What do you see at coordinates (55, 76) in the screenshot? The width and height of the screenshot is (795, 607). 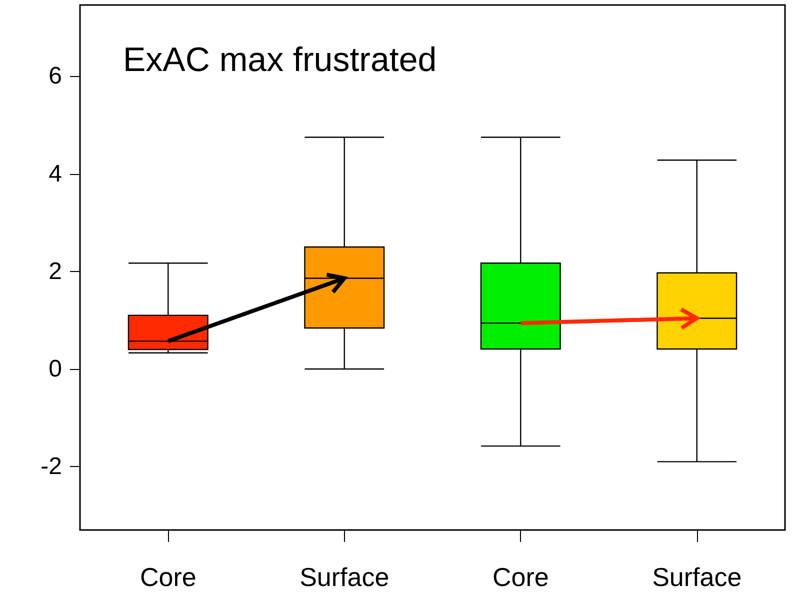 I see `y-tick-label: 6` at bounding box center [55, 76].